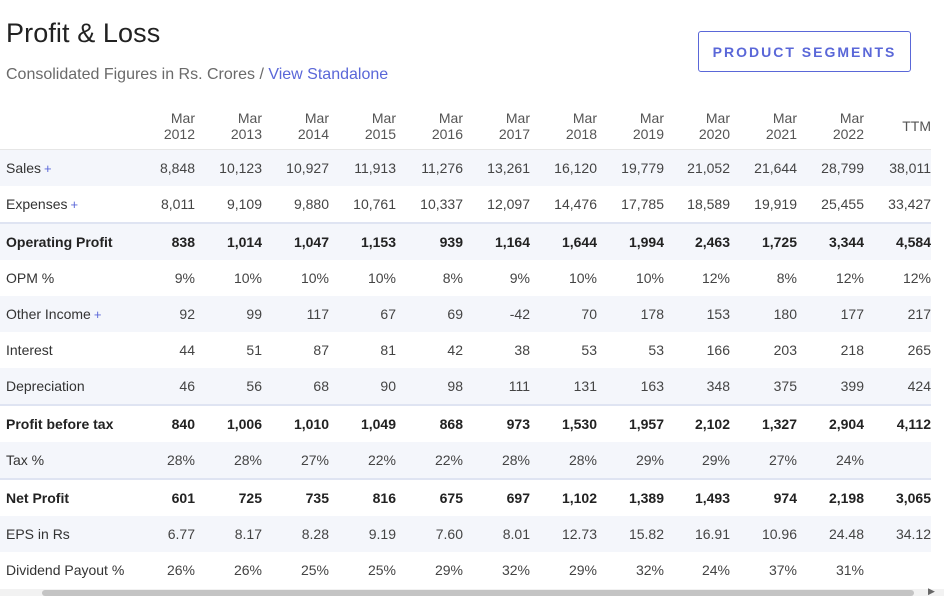 Image resolution: width=944 pixels, height=597 pixels. Describe the element at coordinates (314, 570) in the screenshot. I see `table-cell: 25%` at that location.